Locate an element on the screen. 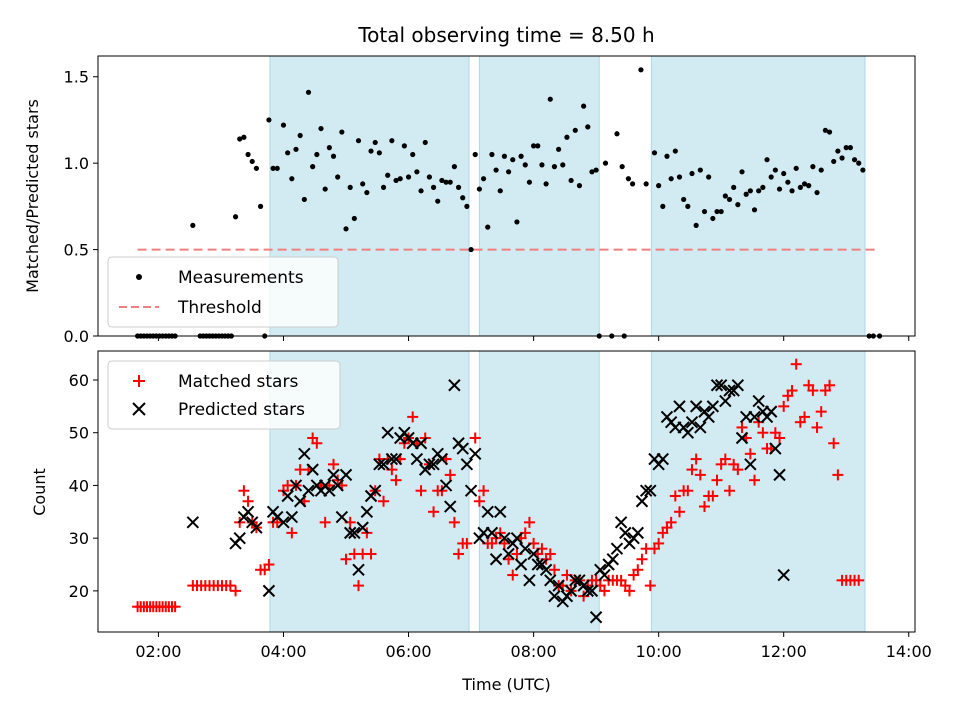  bottom-x-tick-label: 04:00 is located at coordinates (283, 651).